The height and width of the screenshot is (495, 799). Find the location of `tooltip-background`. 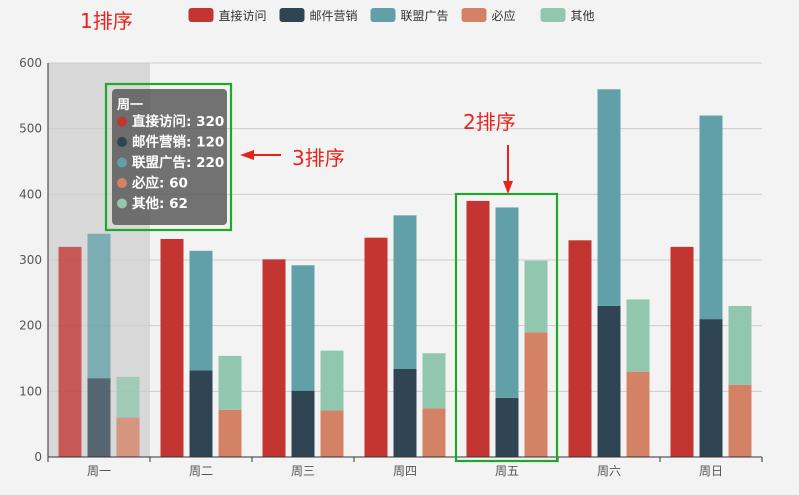

tooltip-background is located at coordinates (169, 157).